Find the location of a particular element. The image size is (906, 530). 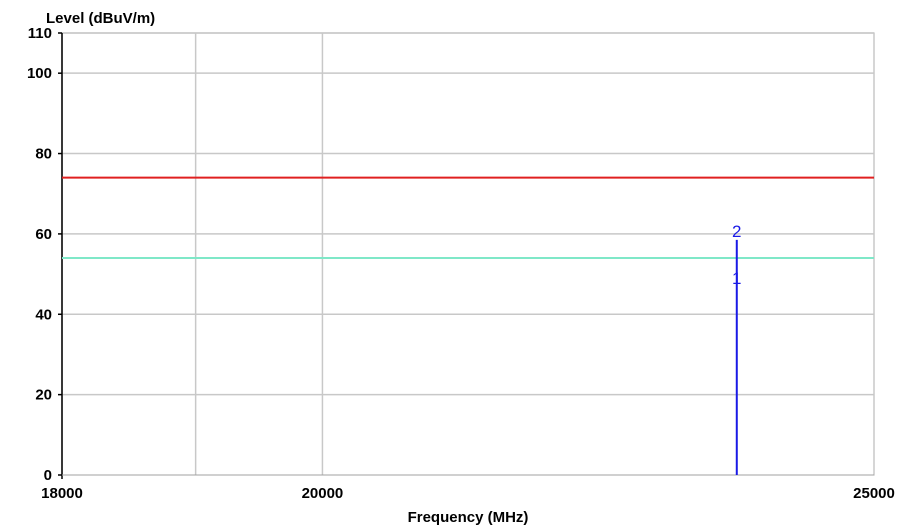

y-axis-title: Level (dBuV/m) is located at coordinates (100, 18).